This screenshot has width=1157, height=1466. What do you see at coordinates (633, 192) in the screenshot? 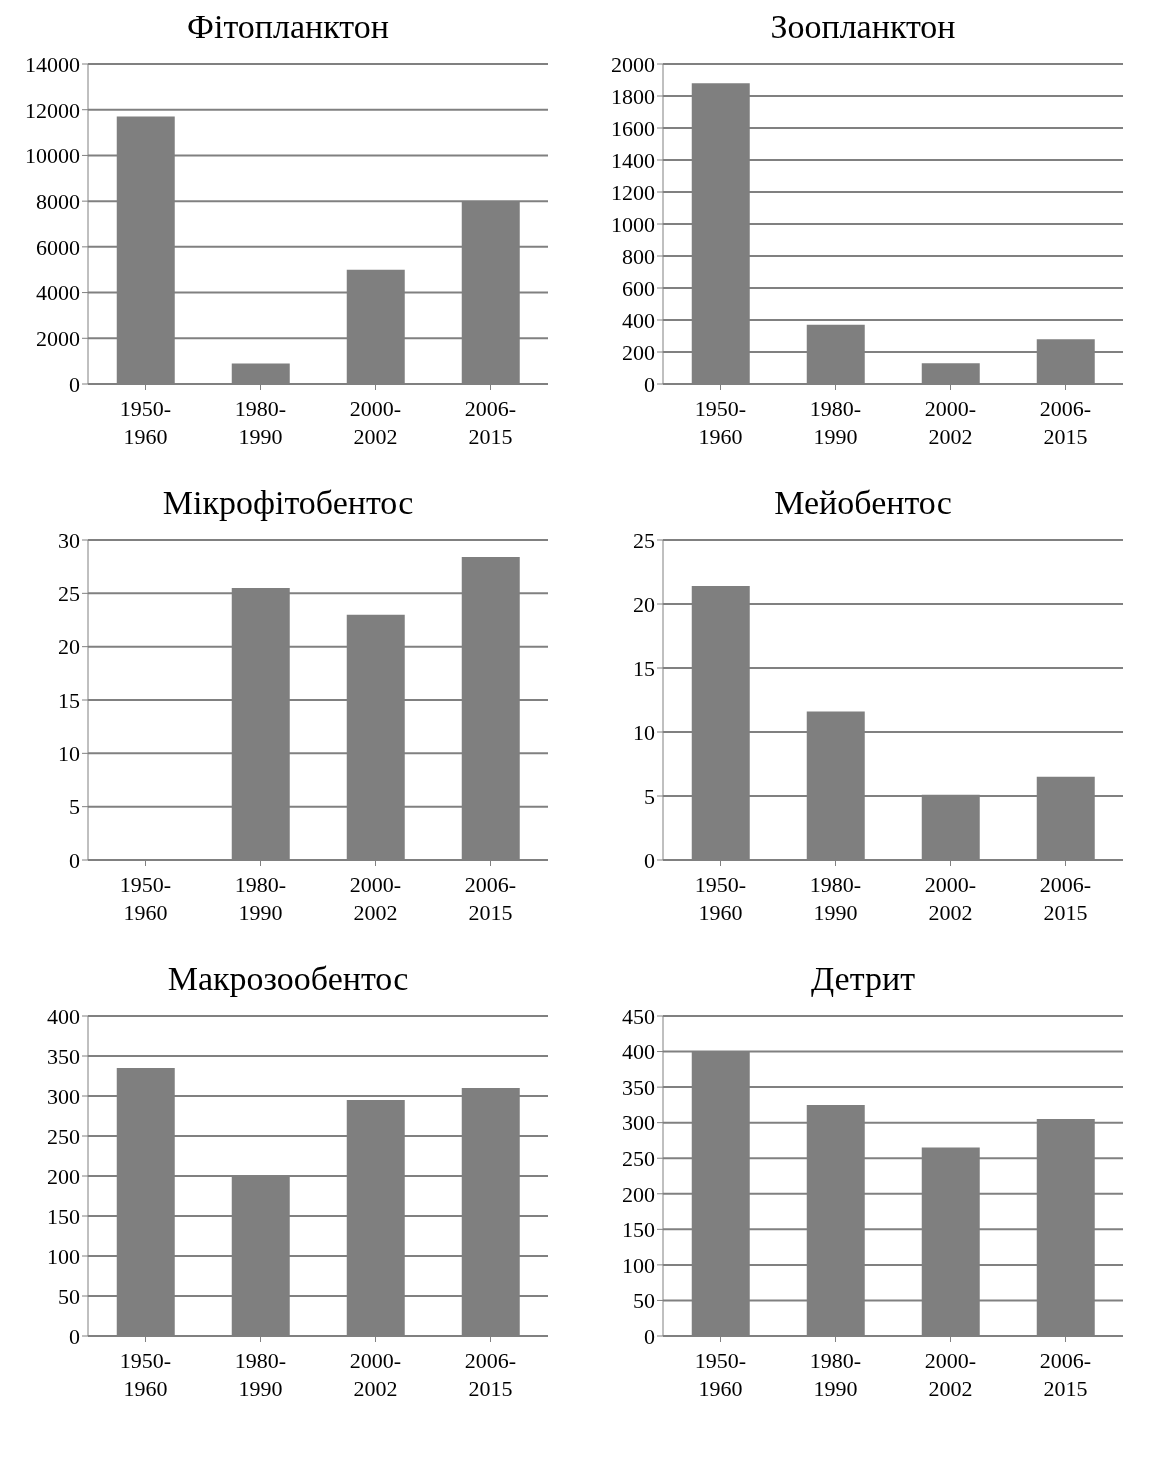
I see `y-tick-label: 1200` at bounding box center [633, 192].